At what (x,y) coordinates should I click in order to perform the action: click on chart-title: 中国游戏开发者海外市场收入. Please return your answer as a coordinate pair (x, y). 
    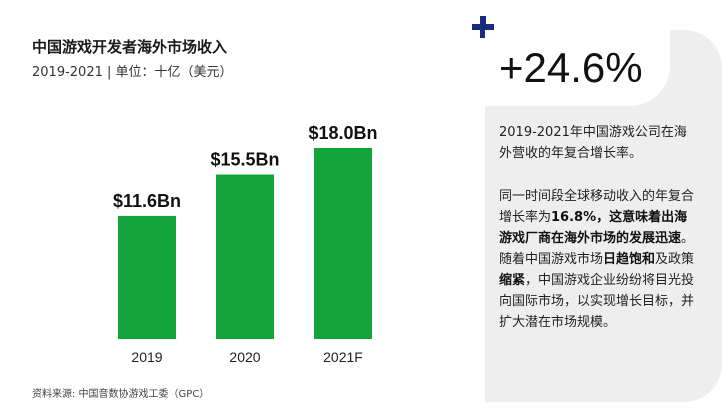
    Looking at the image, I should click on (130, 47).